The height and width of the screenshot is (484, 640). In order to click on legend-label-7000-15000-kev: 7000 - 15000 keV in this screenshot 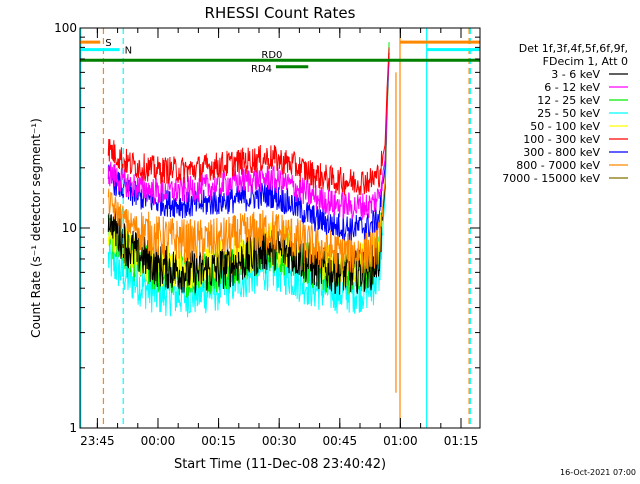, I will do `click(551, 178)`.